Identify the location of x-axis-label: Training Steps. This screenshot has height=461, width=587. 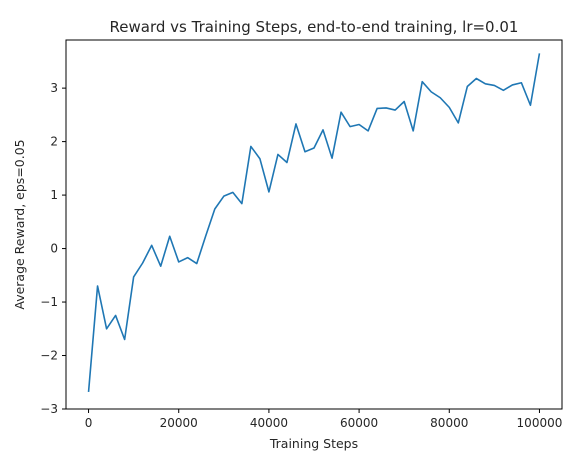
(313, 443).